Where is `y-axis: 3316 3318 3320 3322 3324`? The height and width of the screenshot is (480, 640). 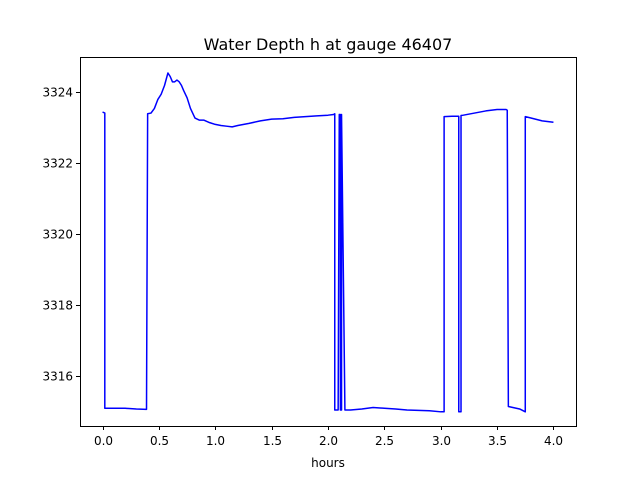 y-axis: 3316 3318 3320 3322 3324 is located at coordinates (61, 235).